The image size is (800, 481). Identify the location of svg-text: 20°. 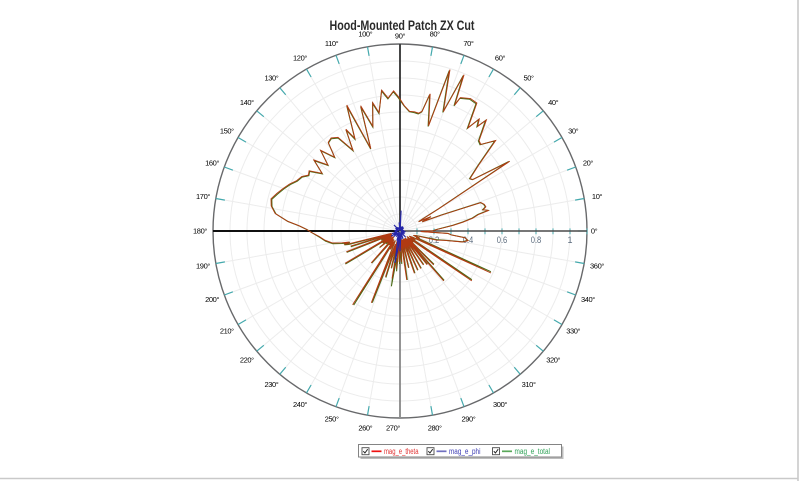
(588, 162).